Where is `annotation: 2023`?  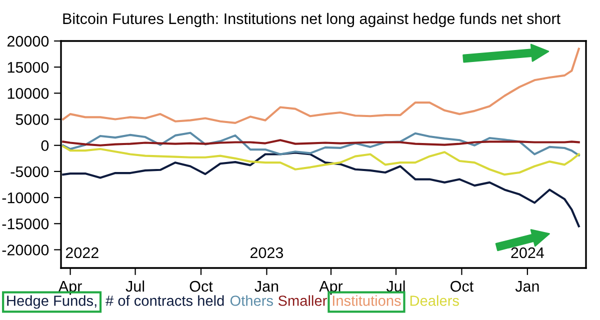 annotation: 2023 is located at coordinates (267, 252).